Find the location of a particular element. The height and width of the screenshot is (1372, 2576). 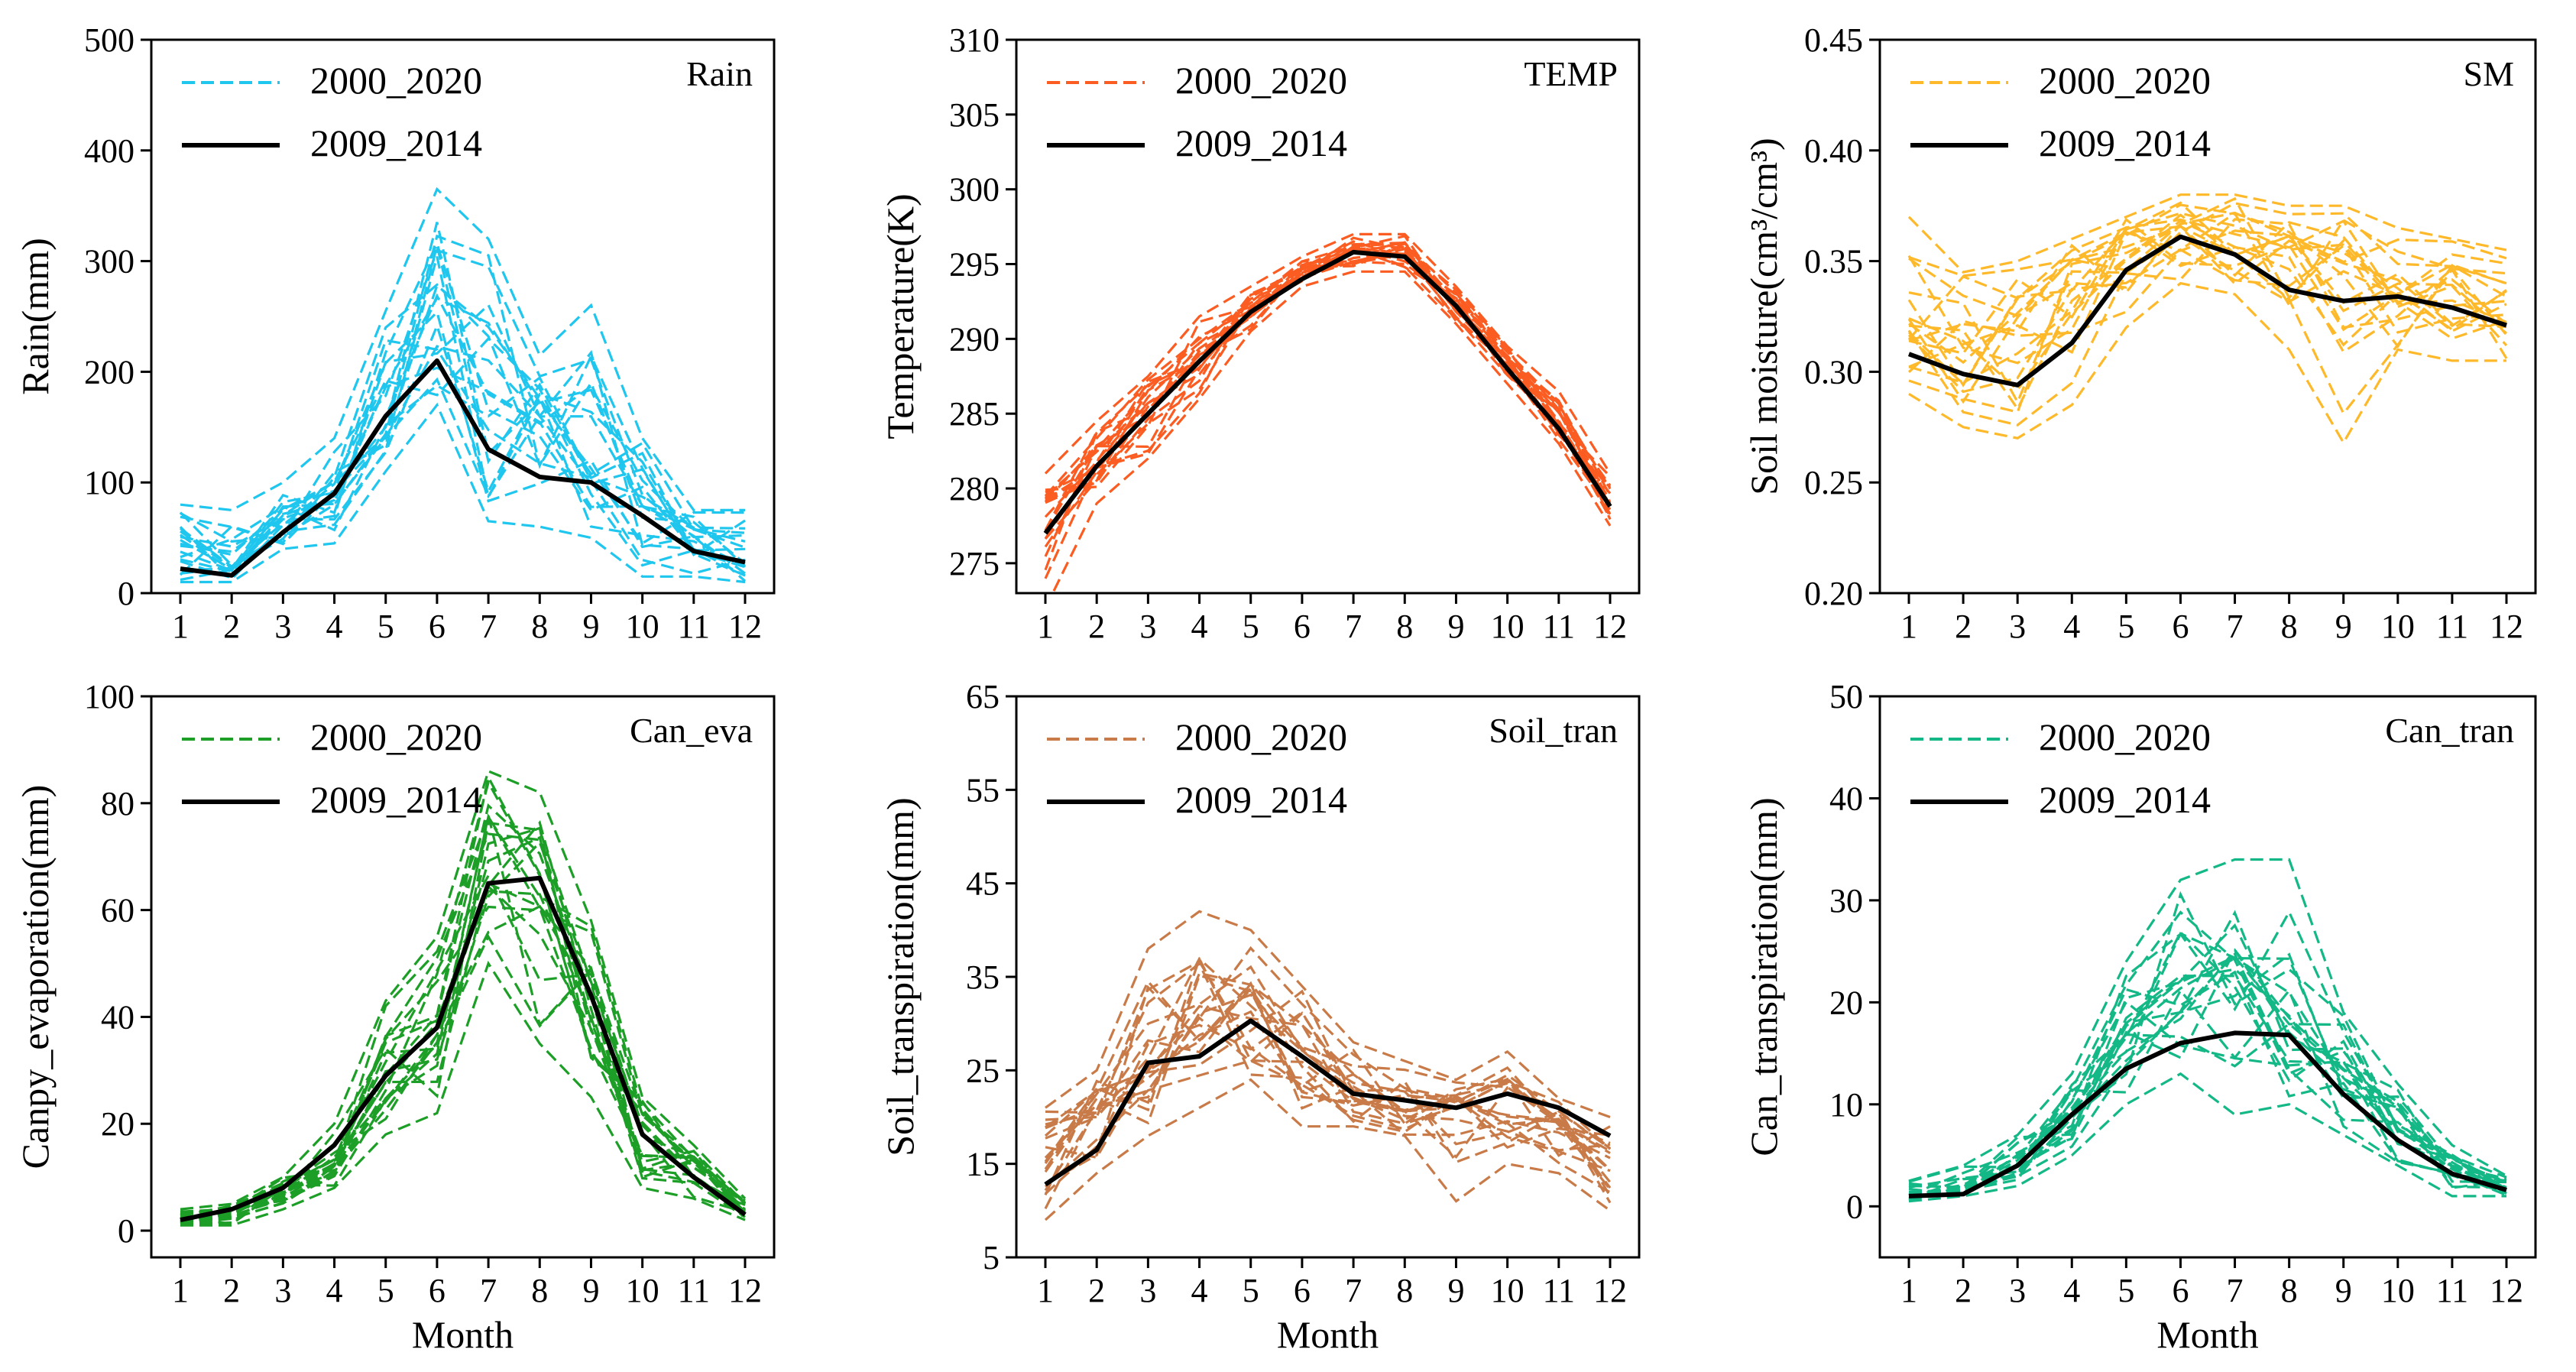

y-tick-label: 10 is located at coordinates (1846, 1105).